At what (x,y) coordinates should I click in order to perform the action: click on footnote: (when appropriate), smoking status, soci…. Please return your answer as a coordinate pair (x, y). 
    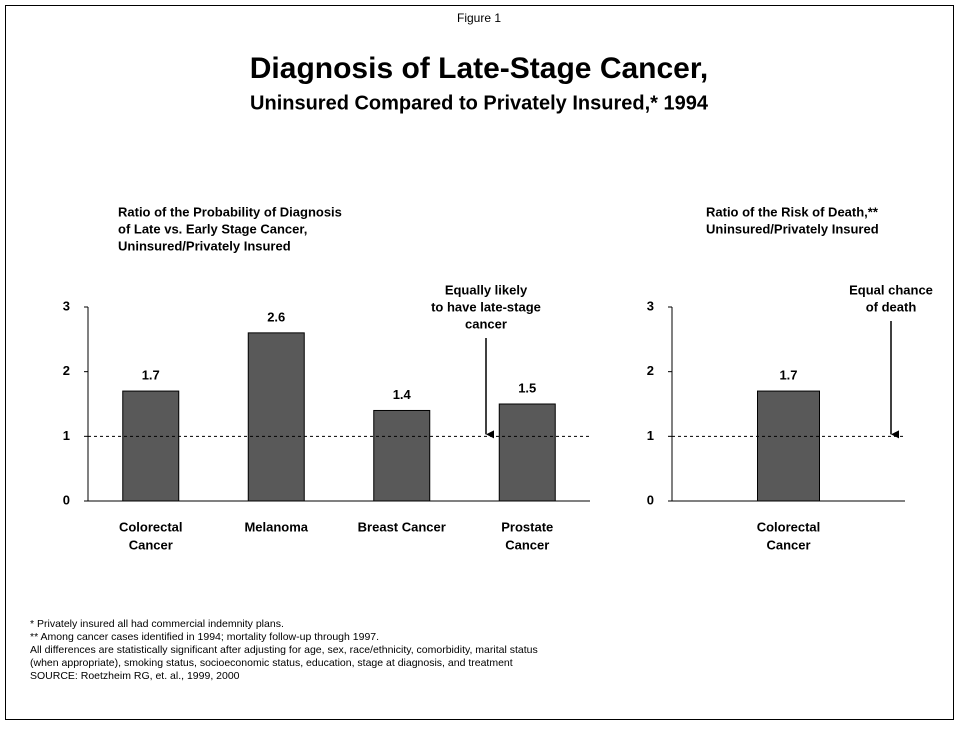
    Looking at the image, I should click on (271, 663).